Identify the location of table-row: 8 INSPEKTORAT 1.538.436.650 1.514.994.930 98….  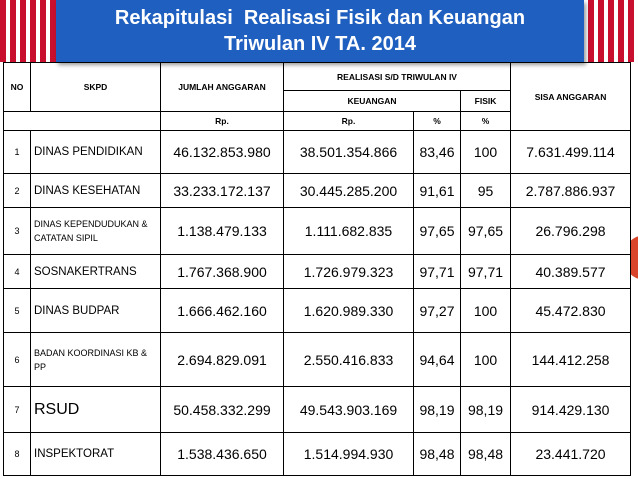
(317, 454).